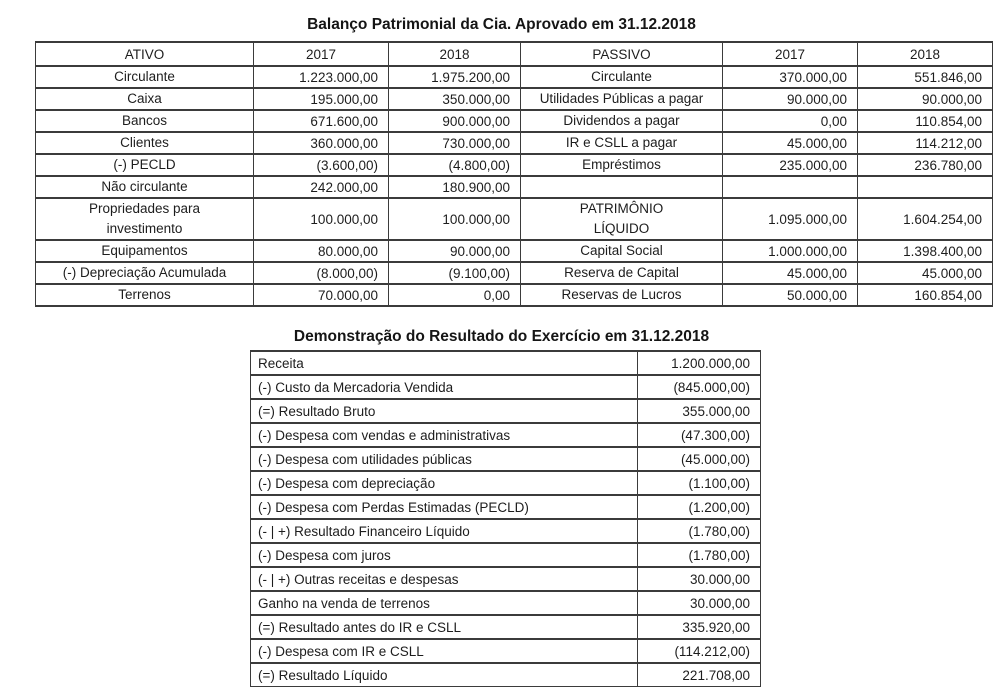 This screenshot has height=687, width=1003. Describe the element at coordinates (444, 483) in the screenshot. I see `dre-label-cell: (-) Despesa com depreciação` at that location.